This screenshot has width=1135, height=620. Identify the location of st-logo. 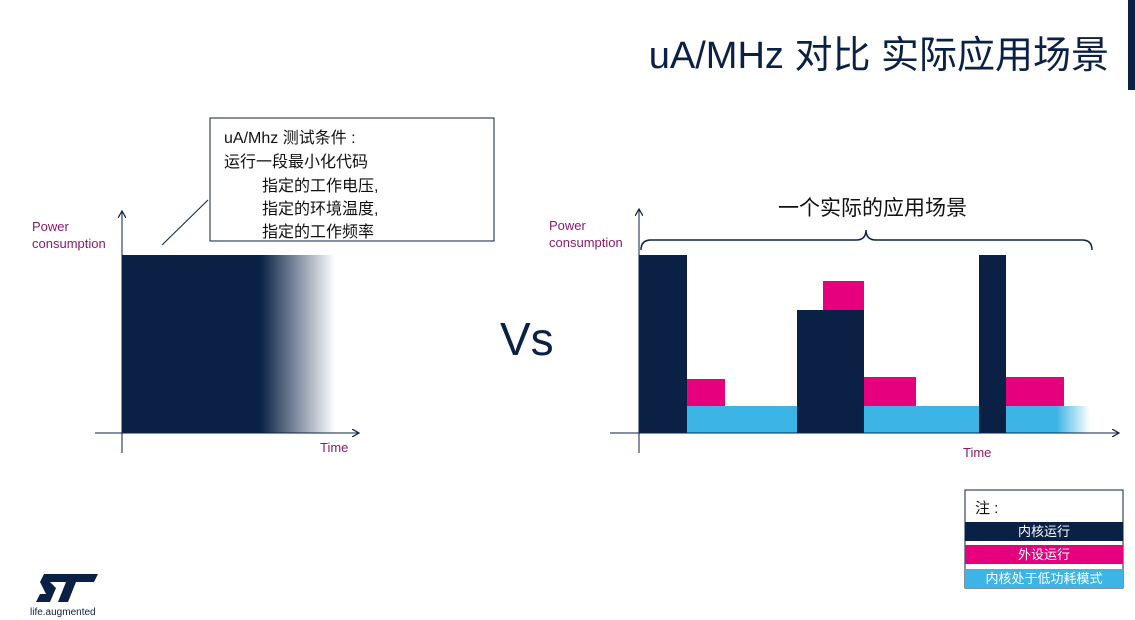
(67, 588).